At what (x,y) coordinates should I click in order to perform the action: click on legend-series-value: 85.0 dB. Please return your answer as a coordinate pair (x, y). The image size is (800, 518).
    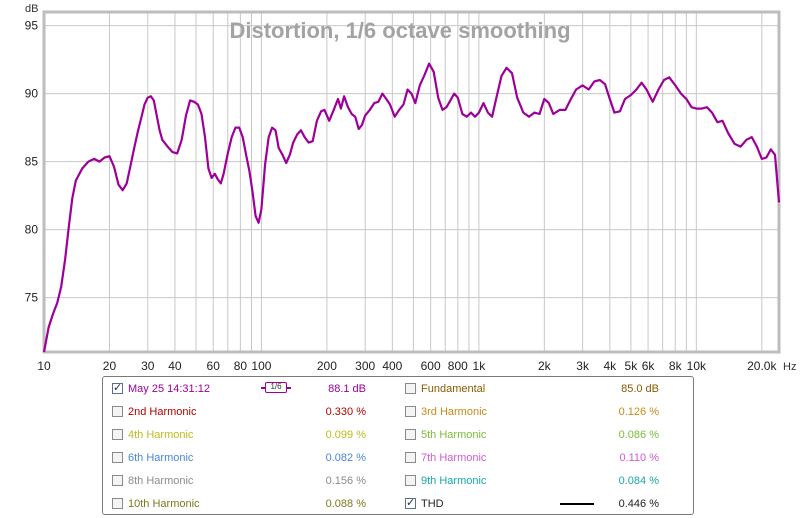
    Looking at the image, I should click on (640, 389).